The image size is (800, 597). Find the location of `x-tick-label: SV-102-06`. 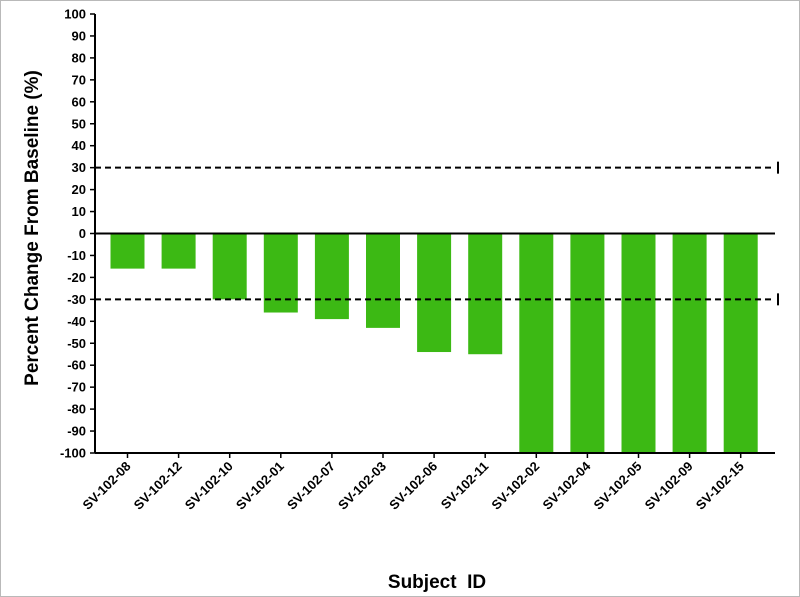

x-tick-label: SV-102-06 is located at coordinates (413, 486).